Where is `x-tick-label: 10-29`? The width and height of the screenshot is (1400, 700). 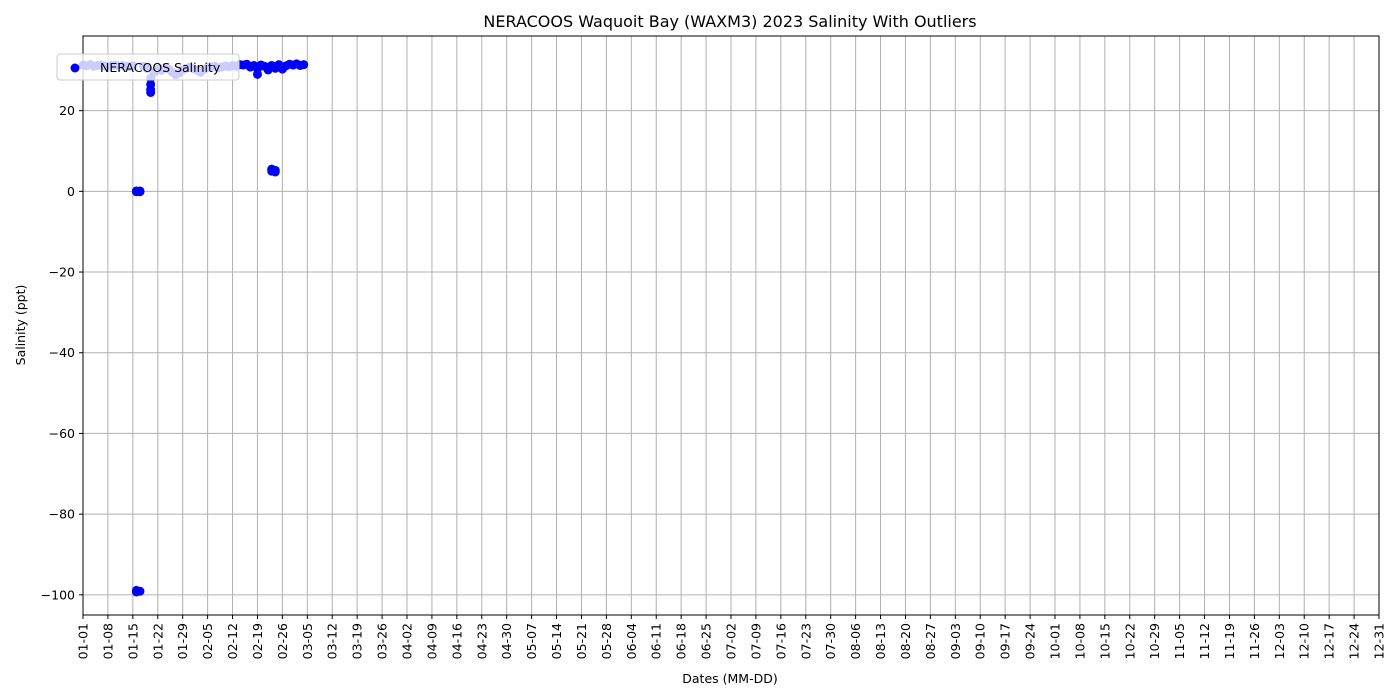
x-tick-label: 10-29 is located at coordinates (1154, 641).